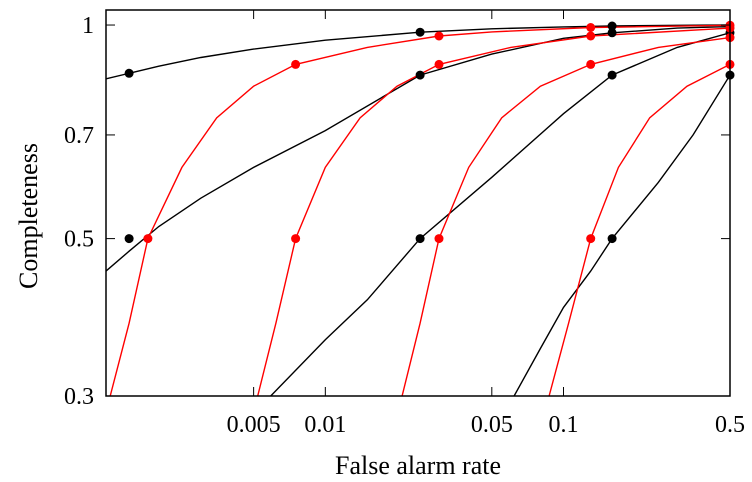  What do you see at coordinates (79, 240) in the screenshot?
I see `y-tick-label: 0.5` at bounding box center [79, 240].